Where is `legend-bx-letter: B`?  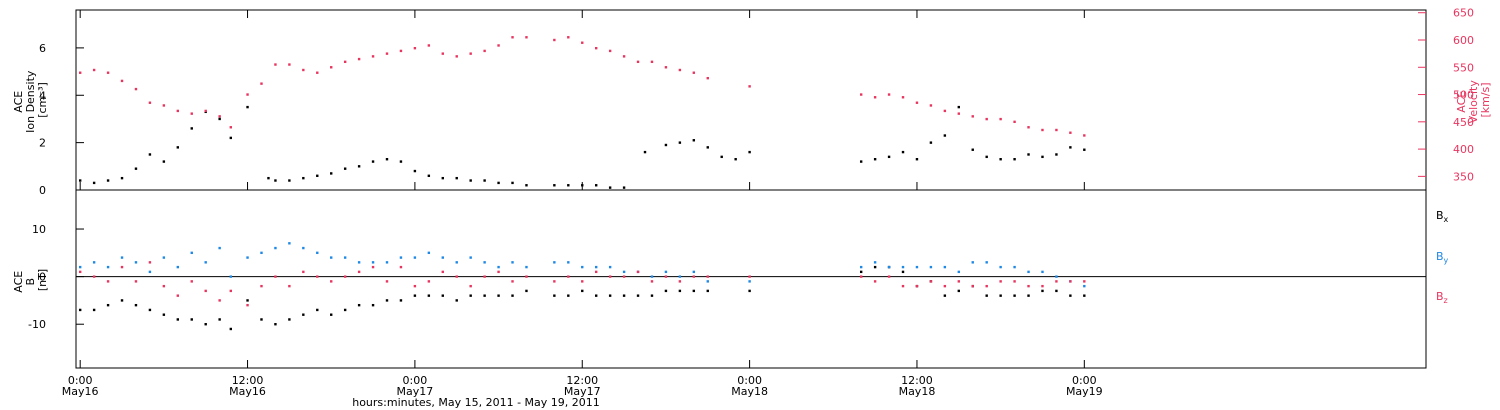 legend-bx-letter: B is located at coordinates (1440, 215).